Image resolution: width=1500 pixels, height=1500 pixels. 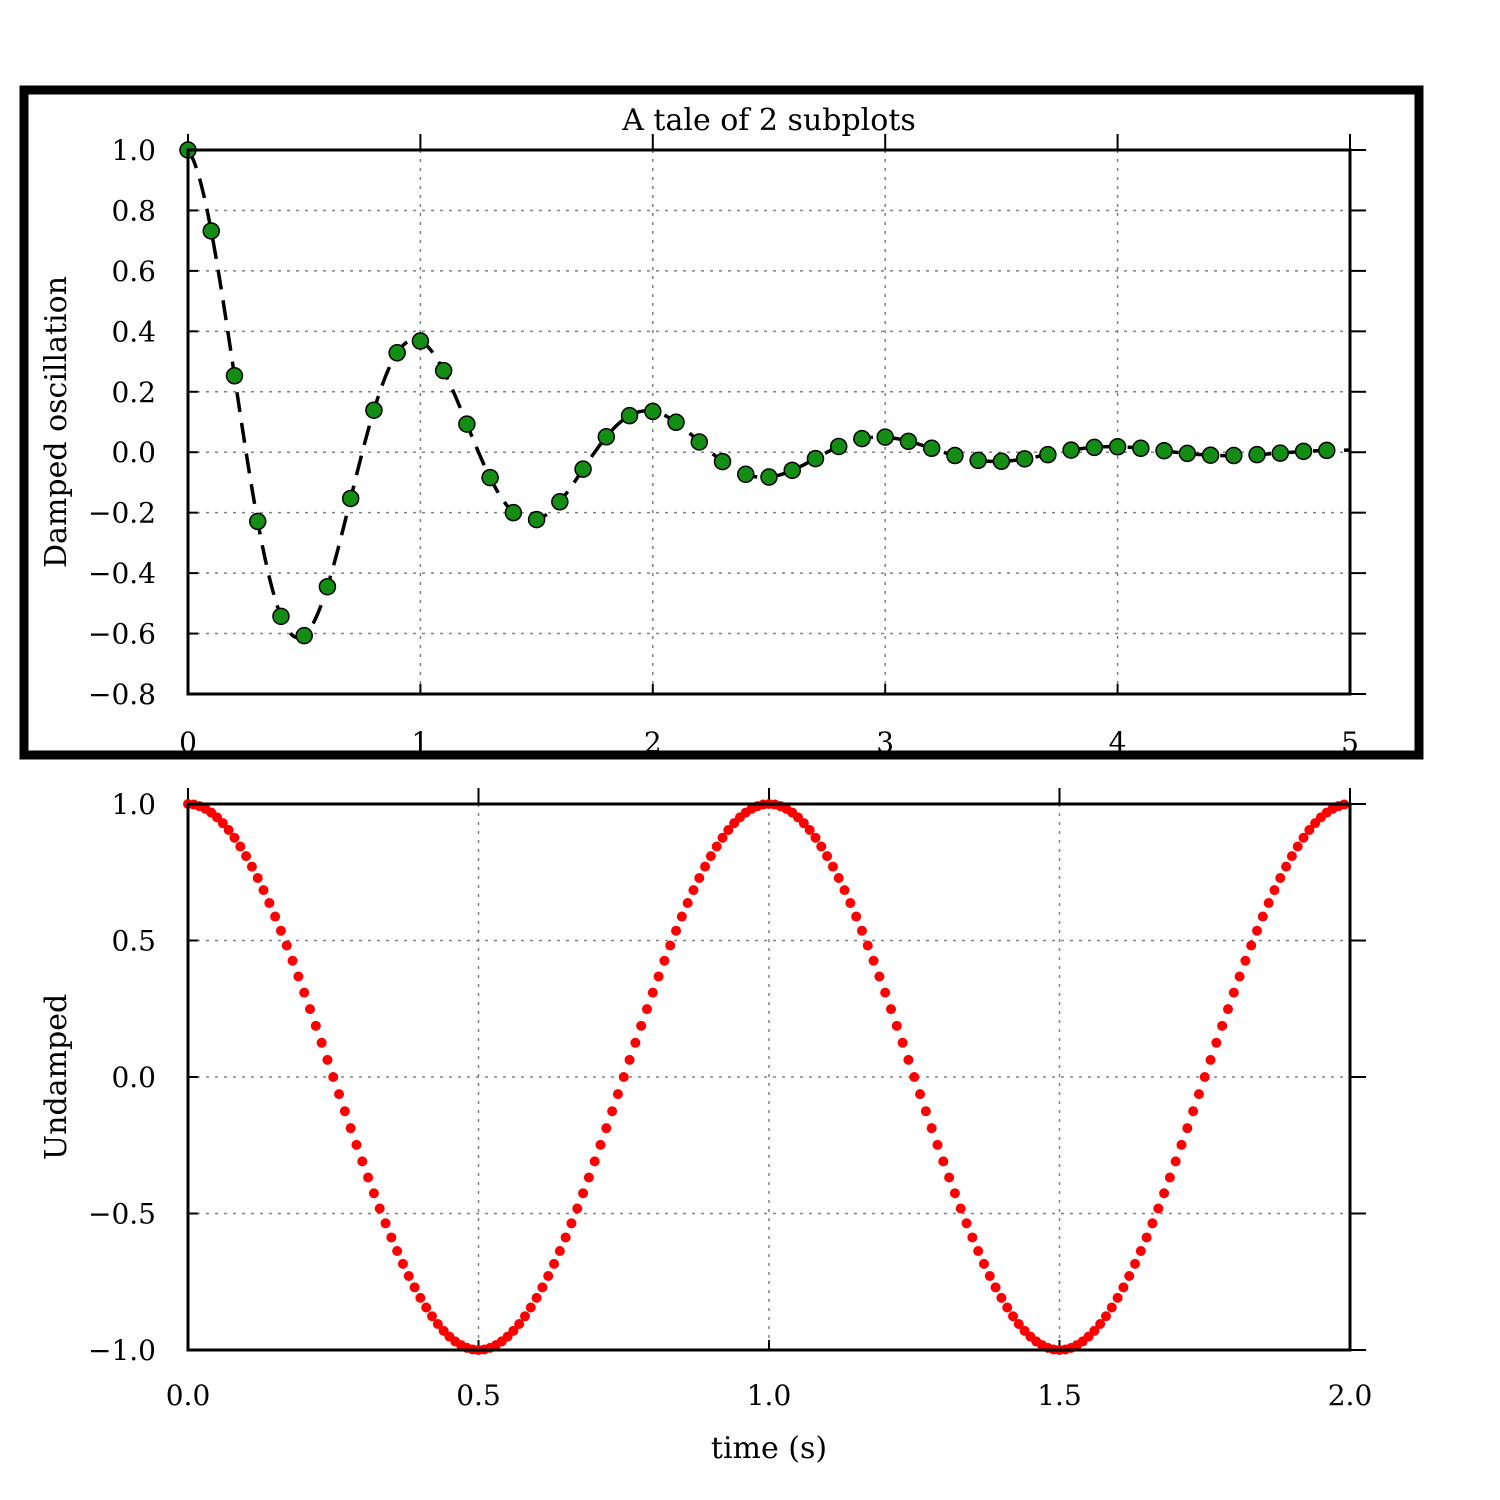 I want to click on bottom-y-tick-label: −1.0, so click(x=122, y=1350).